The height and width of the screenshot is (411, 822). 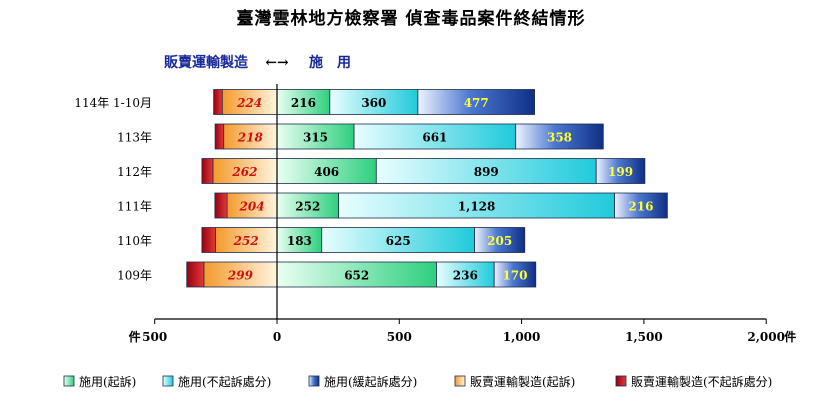 What do you see at coordinates (790, 336) in the screenshot?
I see `axis-unit-right: 件` at bounding box center [790, 336].